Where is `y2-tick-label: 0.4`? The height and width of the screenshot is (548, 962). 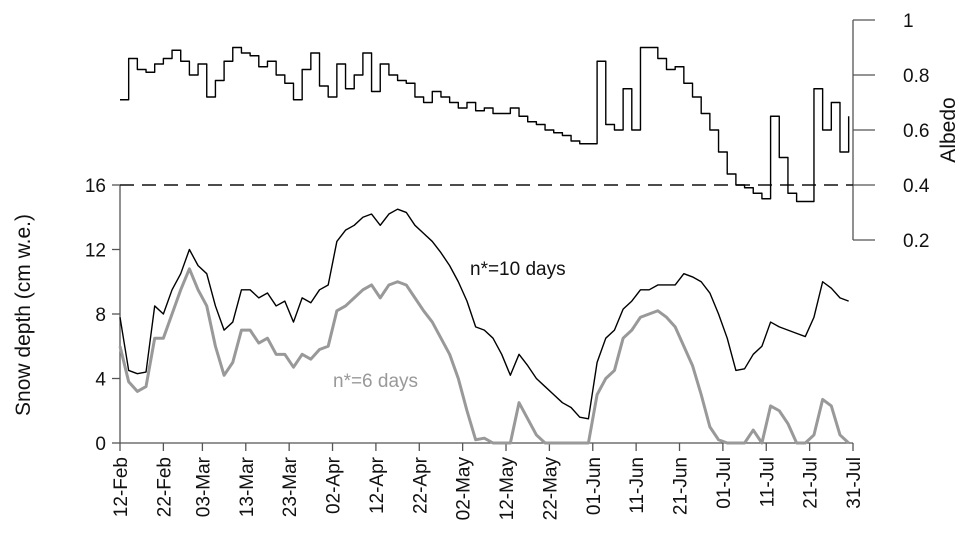 y2-tick-label: 0.4 is located at coordinates (916, 186).